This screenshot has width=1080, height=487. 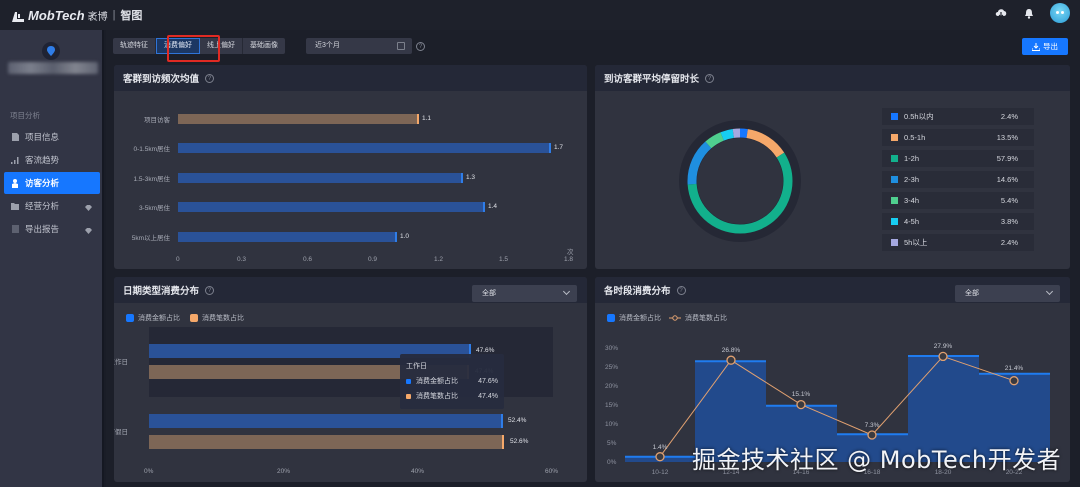 What do you see at coordinates (958, 179) in the screenshot?
I see `legend-item: 2-3h 14.6%` at bounding box center [958, 179].